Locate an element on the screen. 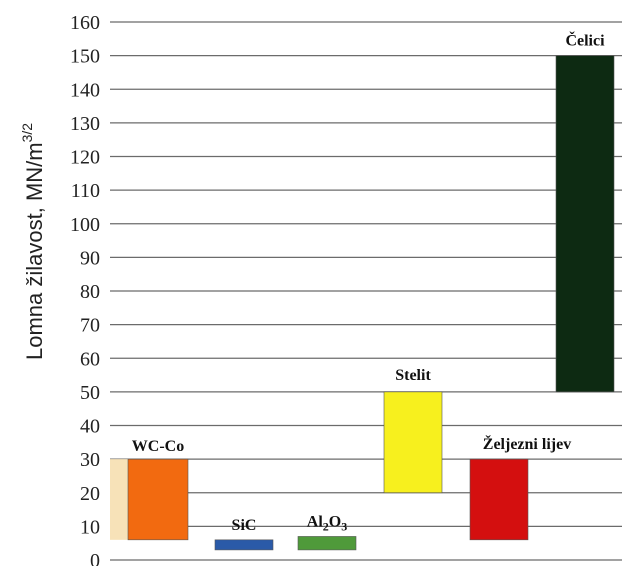 This screenshot has width=628, height=566. y-axis-title-text: Lomna žilavost, MN/m is located at coordinates (34, 251).